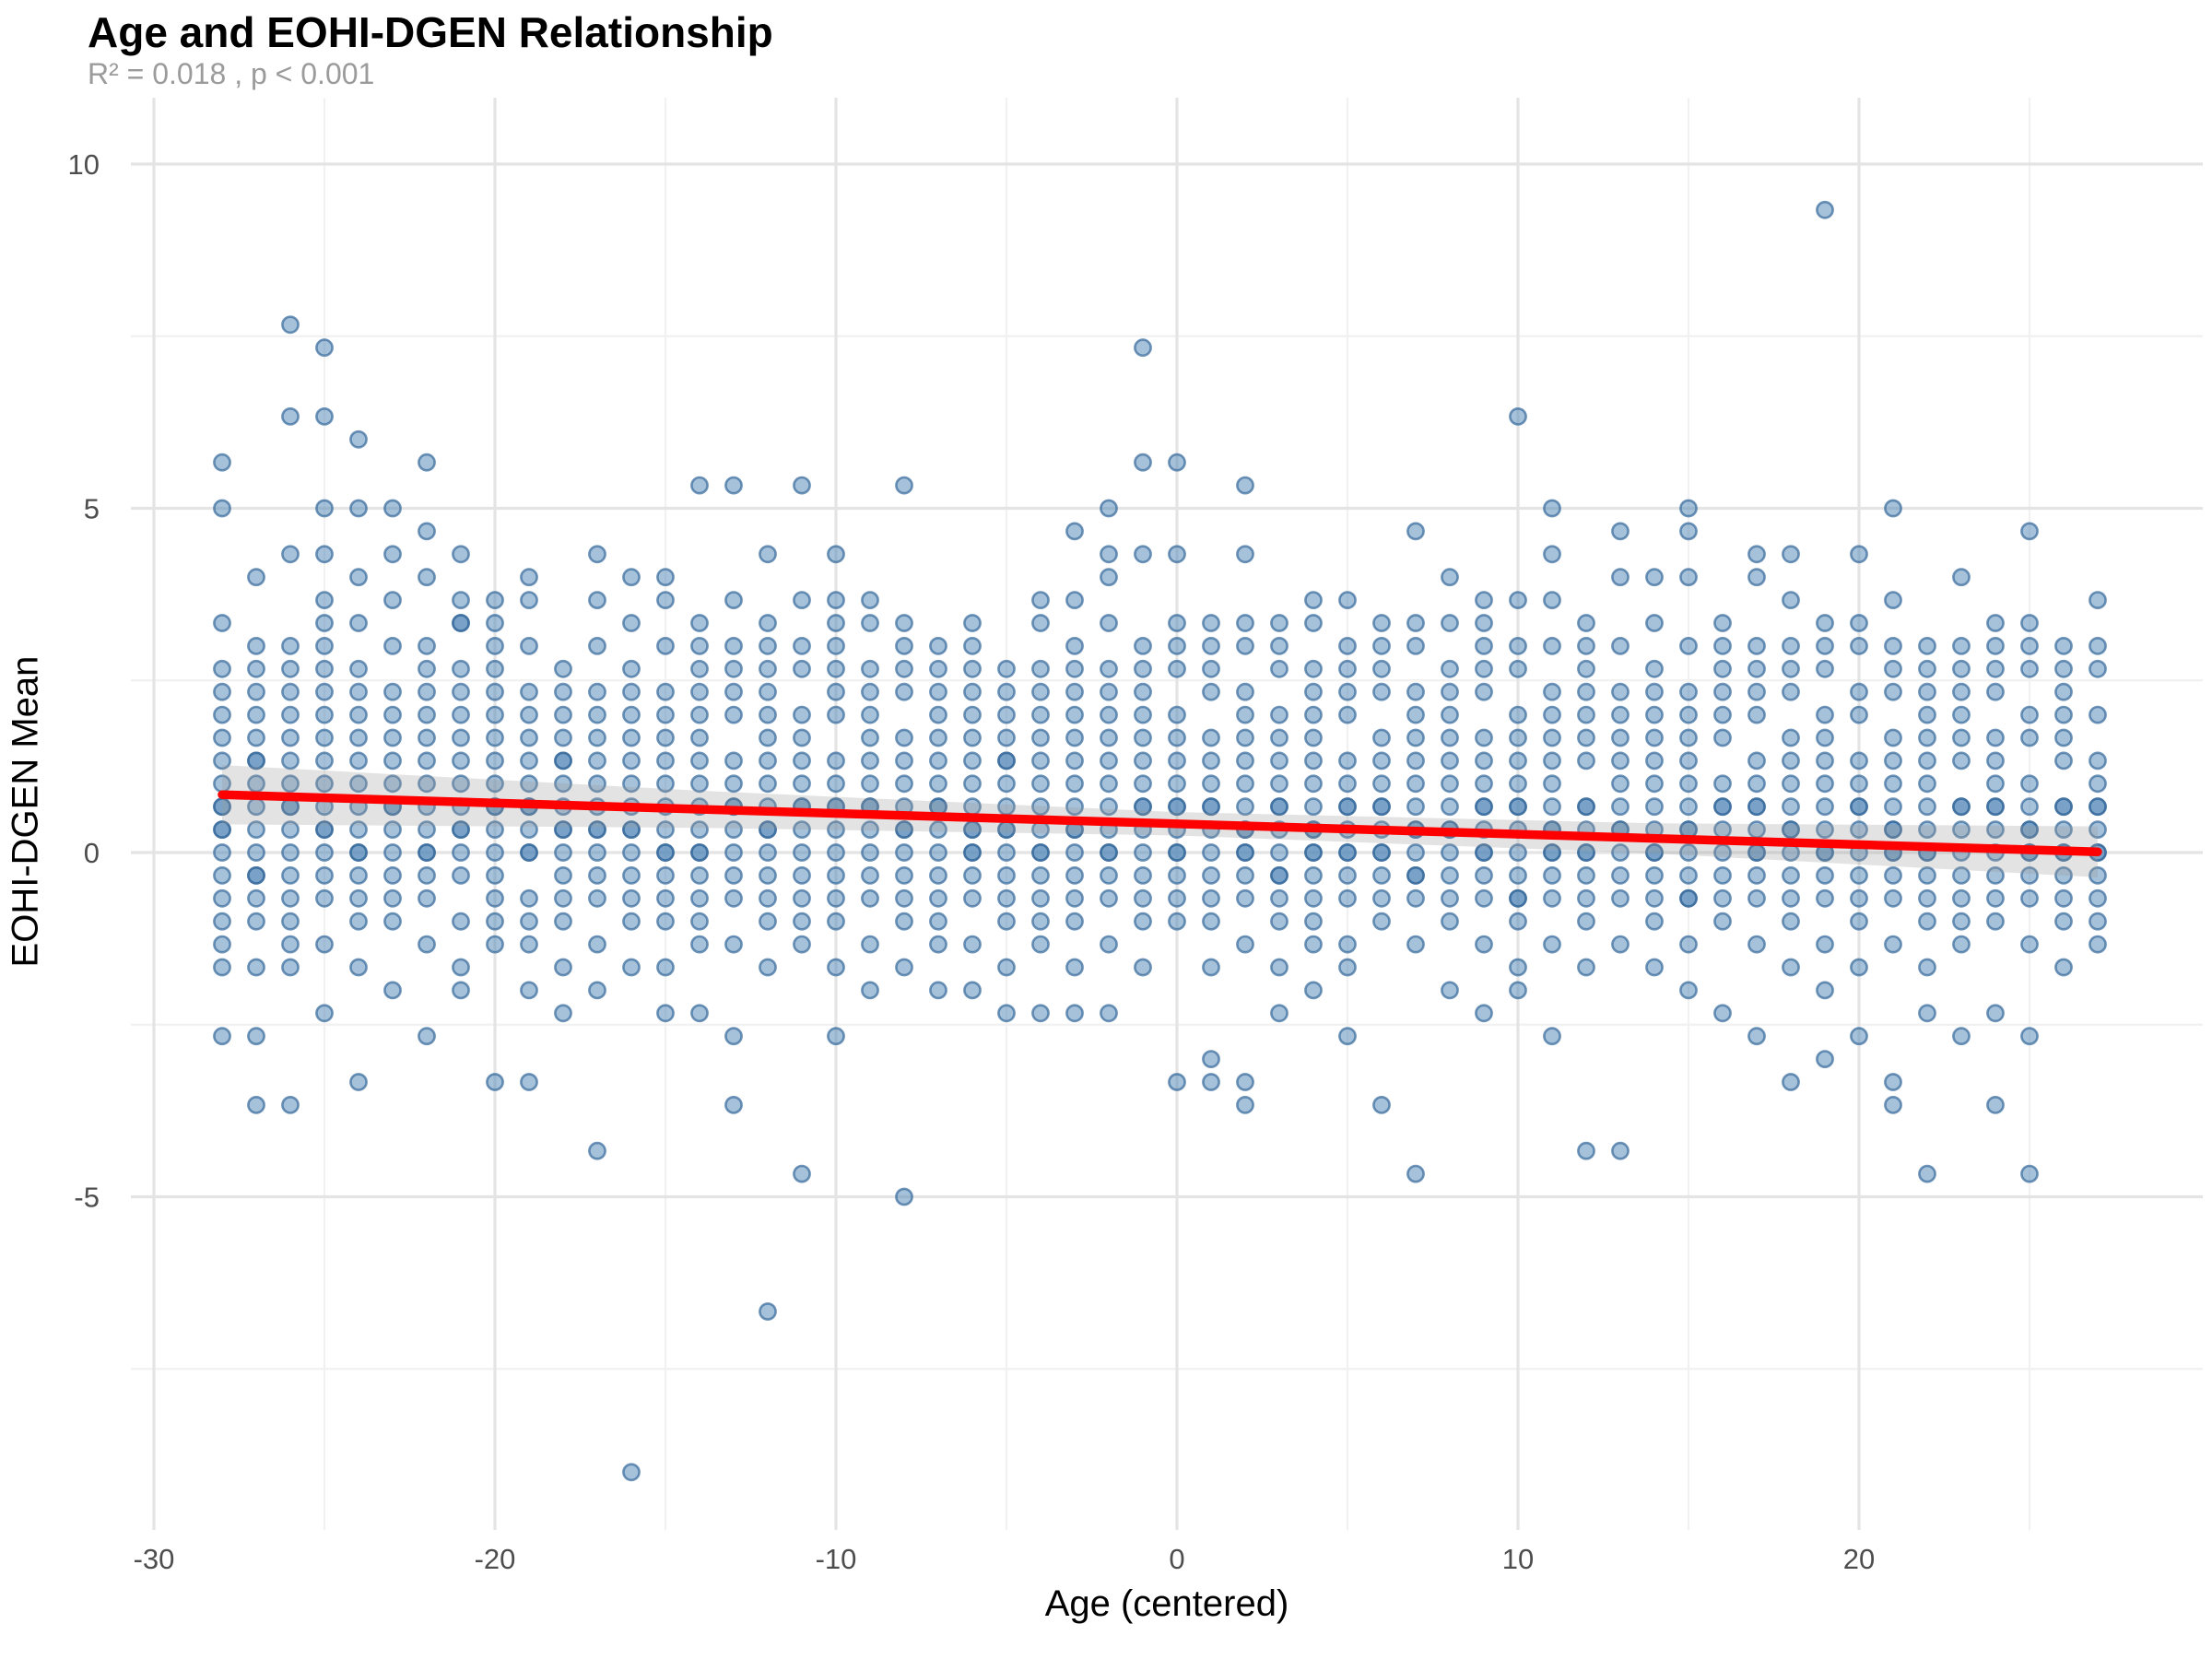 The height and width of the screenshot is (1659, 2212). What do you see at coordinates (1859, 1559) in the screenshot?
I see `x-tick-label: 20` at bounding box center [1859, 1559].